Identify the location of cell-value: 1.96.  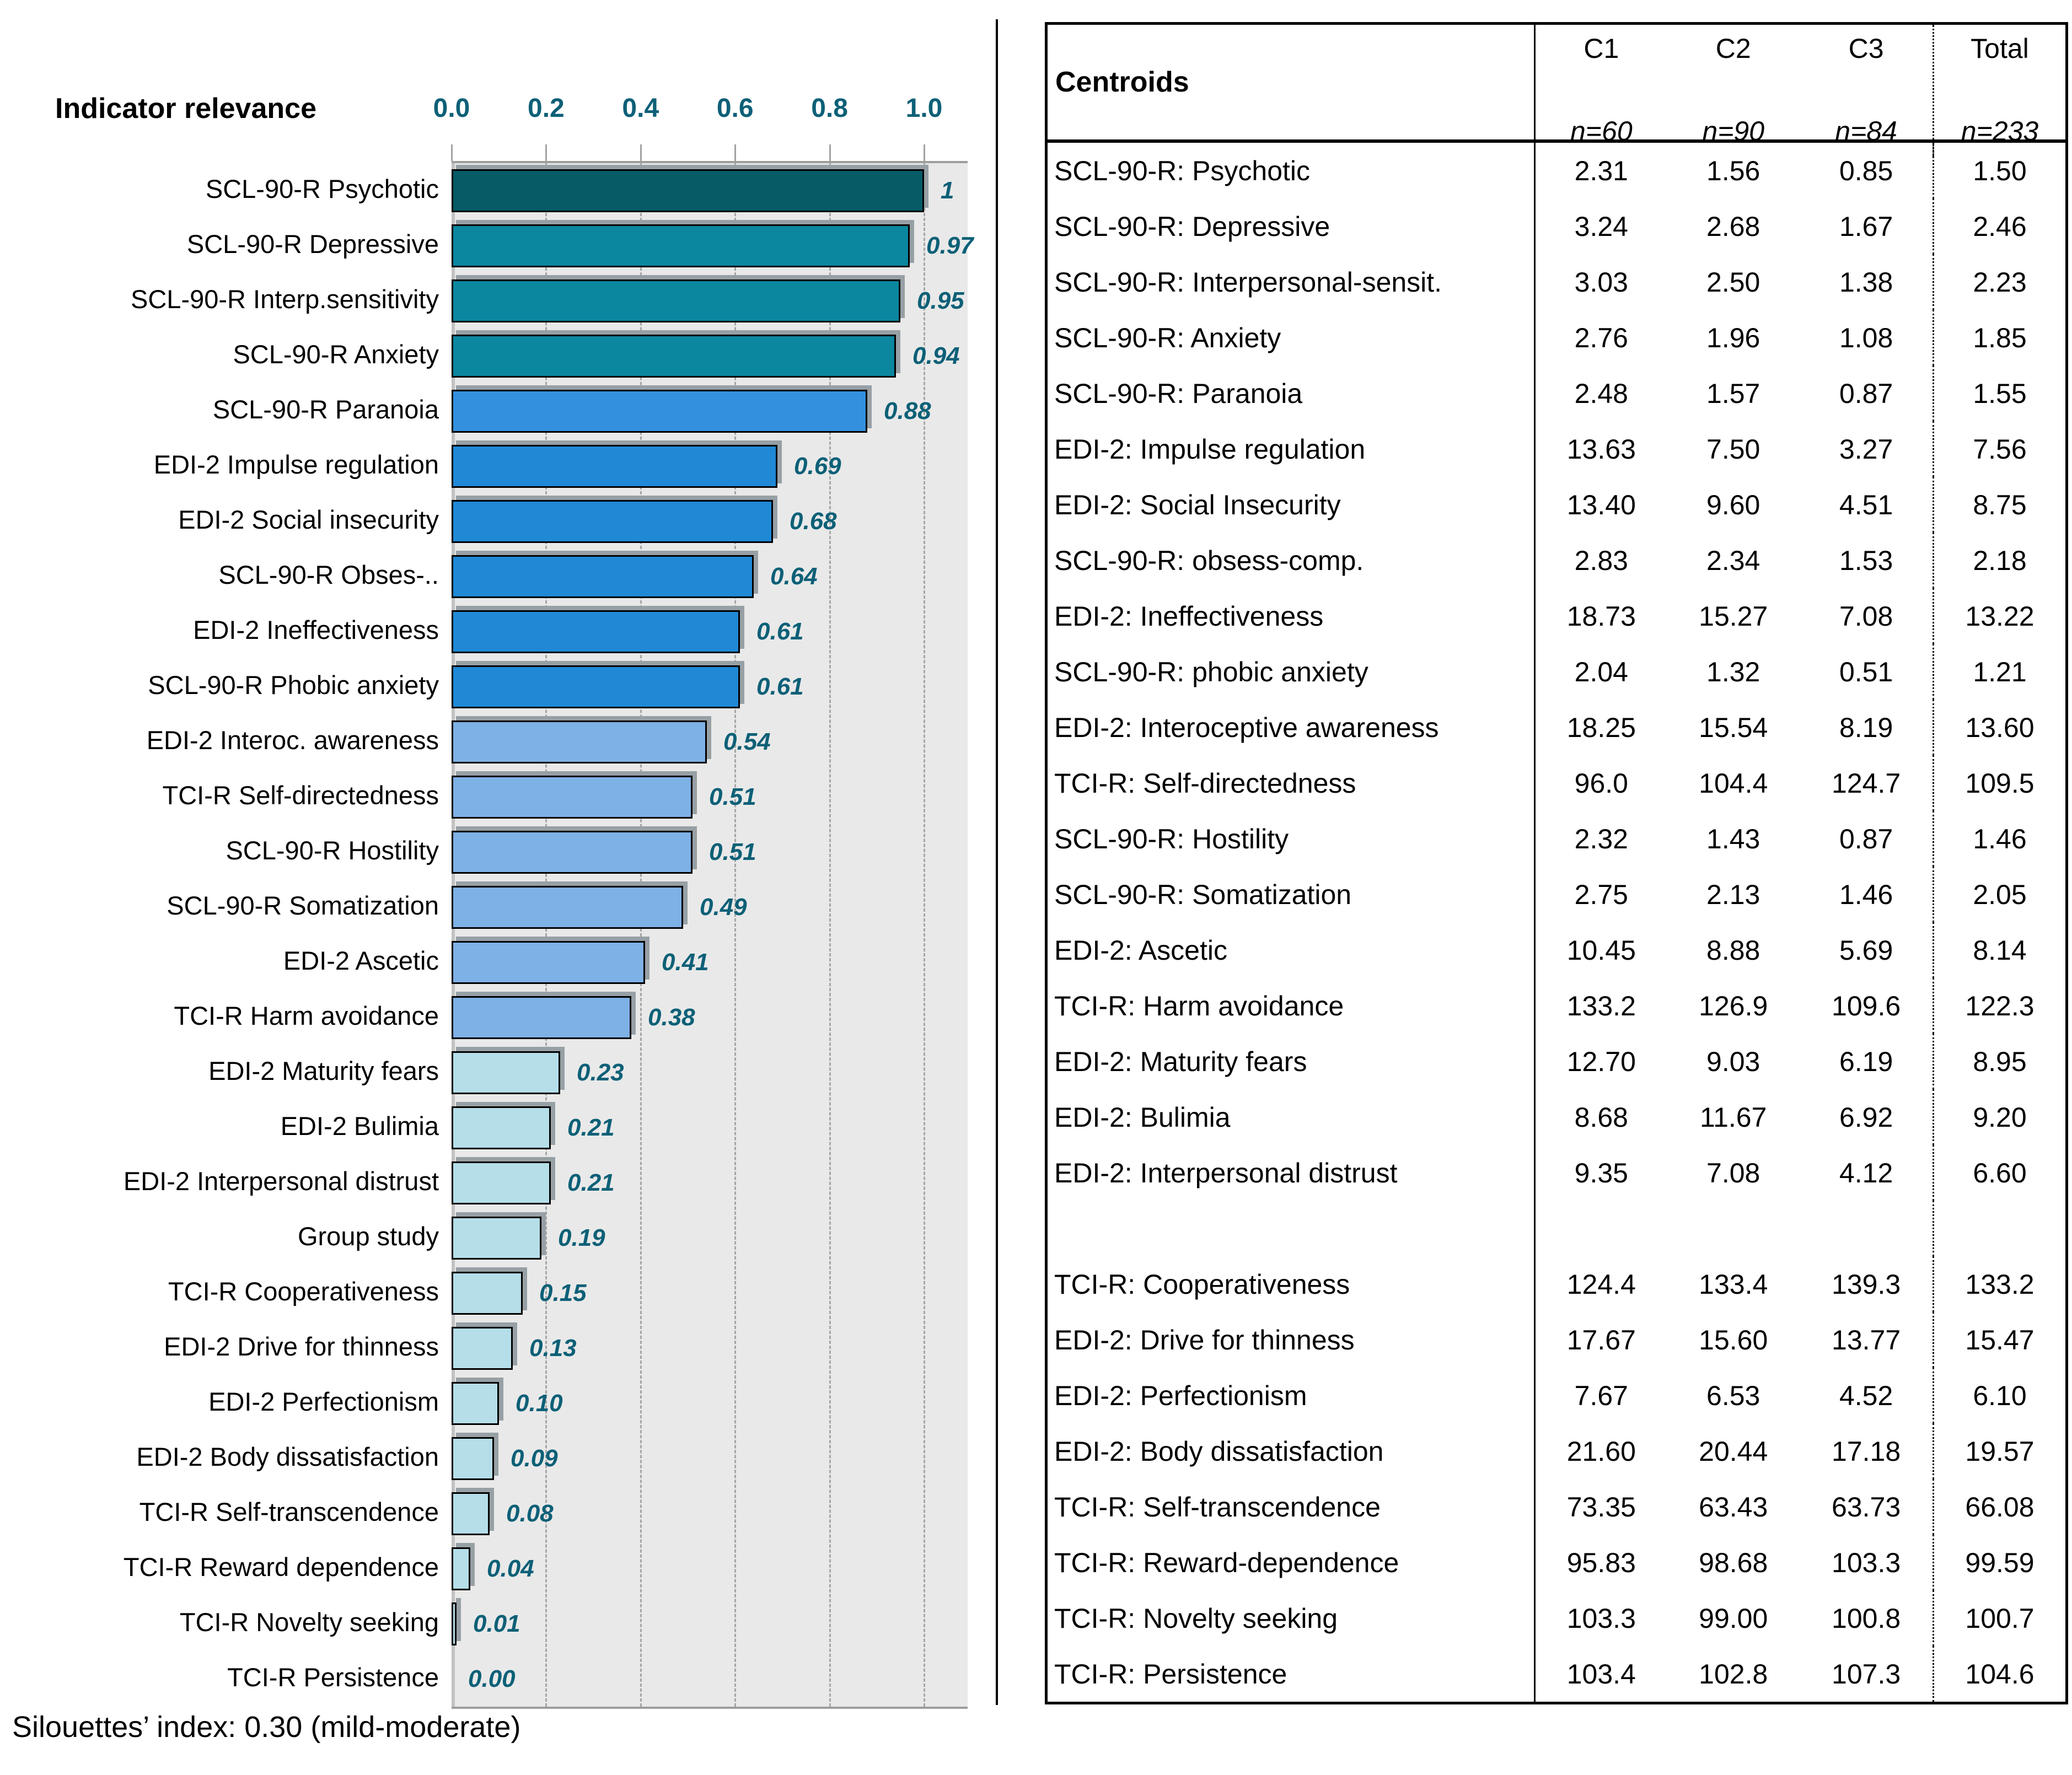
(1733, 337).